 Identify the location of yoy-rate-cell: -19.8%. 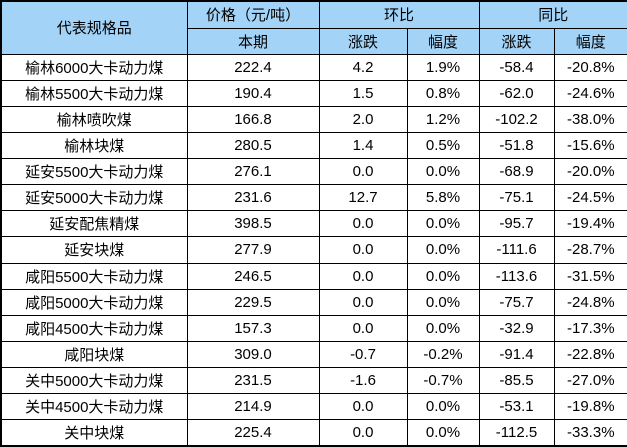
(590, 407).